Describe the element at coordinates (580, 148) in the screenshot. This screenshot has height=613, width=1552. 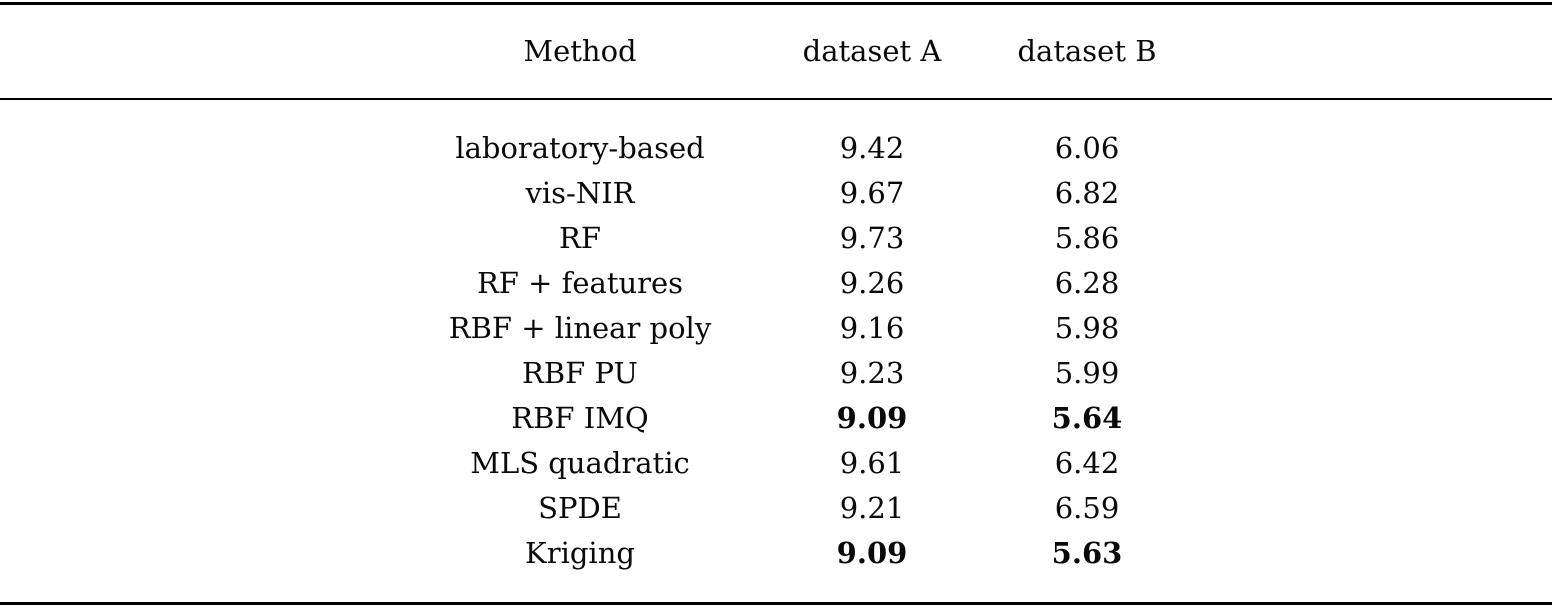
I see `method-cell: laboratory-based` at that location.